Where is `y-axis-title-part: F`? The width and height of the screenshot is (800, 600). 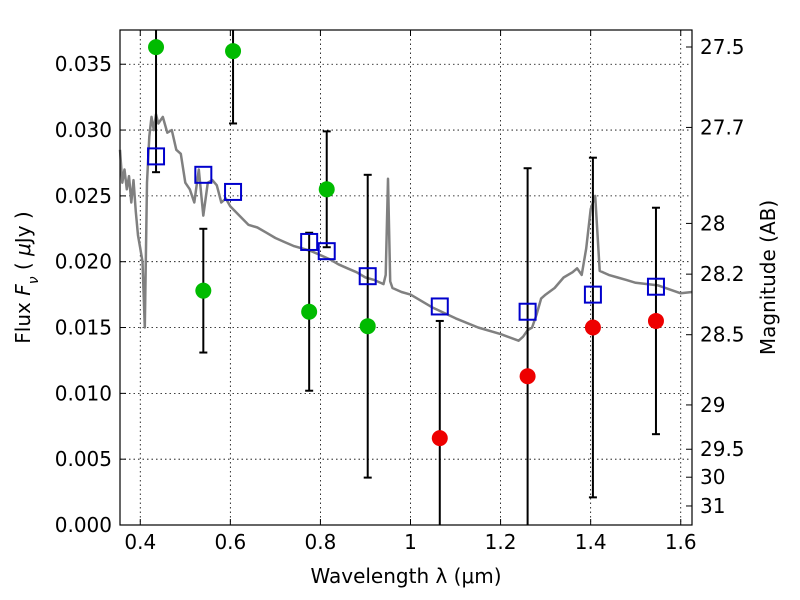 y-axis-title-part: F is located at coordinates (23, 290).